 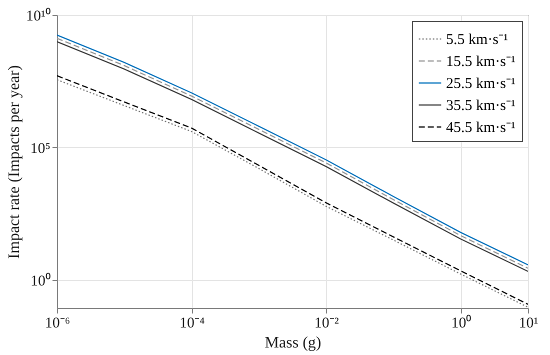 I want to click on legend-label: 35.5 km·s⁻¹, so click(x=481, y=106).